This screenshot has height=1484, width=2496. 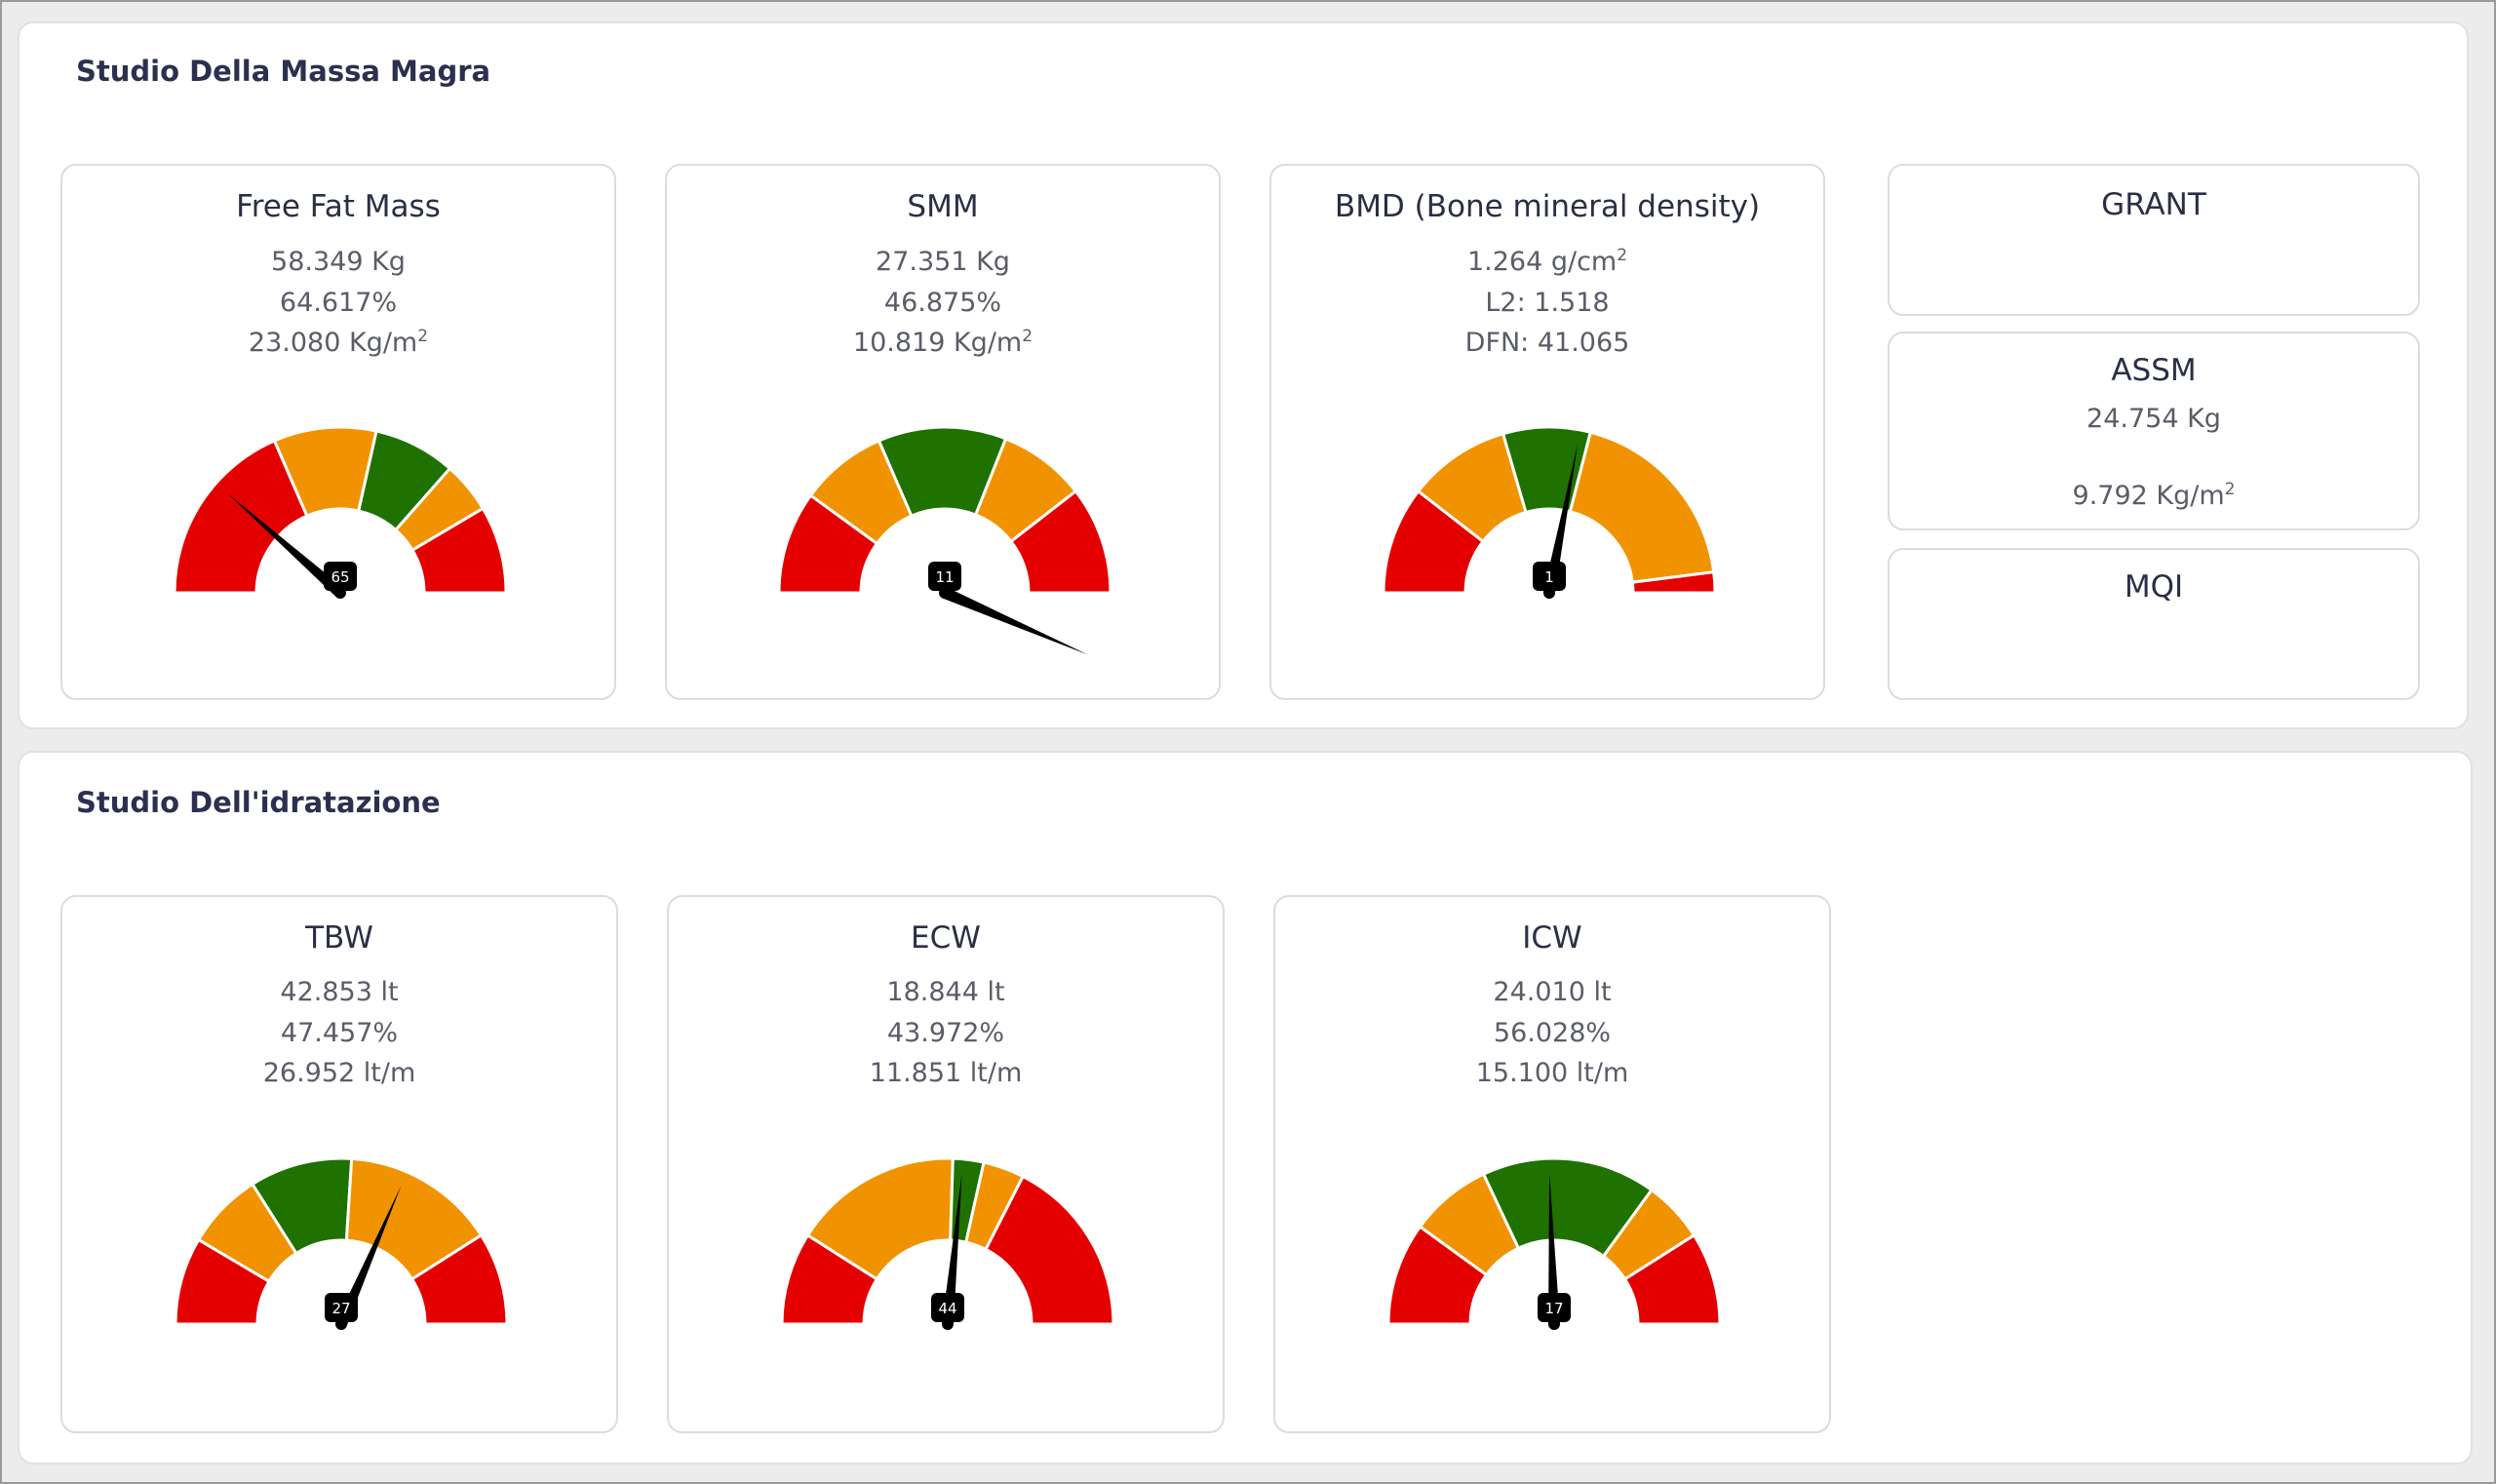 I want to click on card-value-3: 23.080 Kg/m2, so click(x=338, y=342).